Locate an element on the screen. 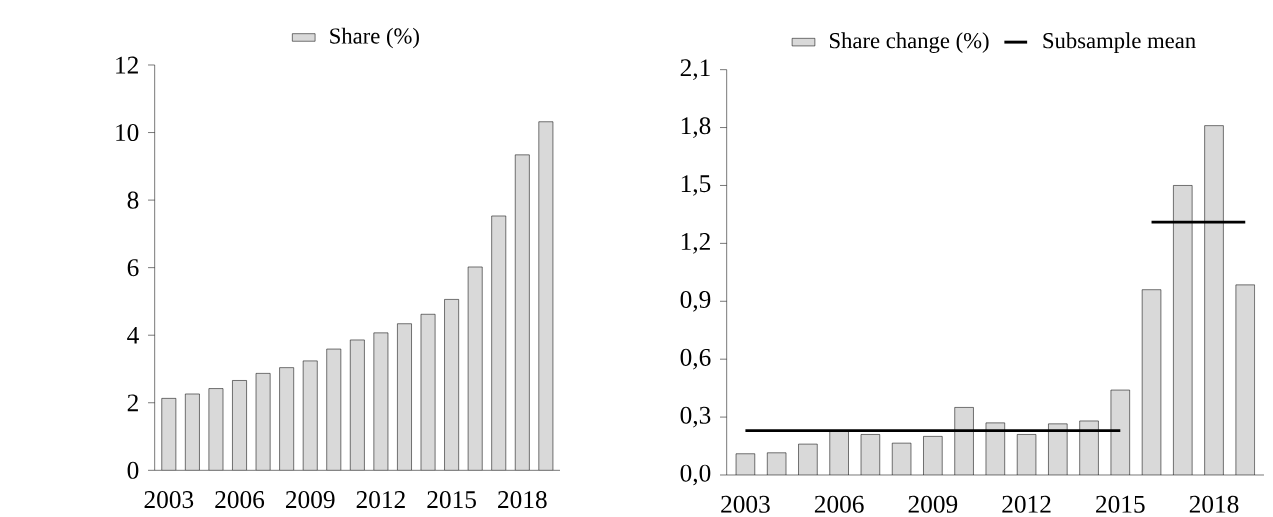  y-tick-label: 0 is located at coordinates (133, 470).